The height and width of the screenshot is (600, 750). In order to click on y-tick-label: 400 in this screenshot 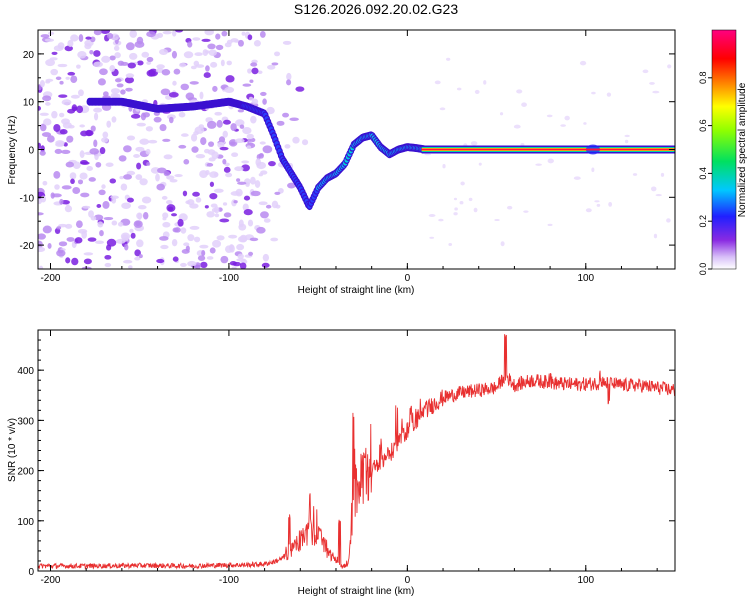, I will do `click(25, 371)`.